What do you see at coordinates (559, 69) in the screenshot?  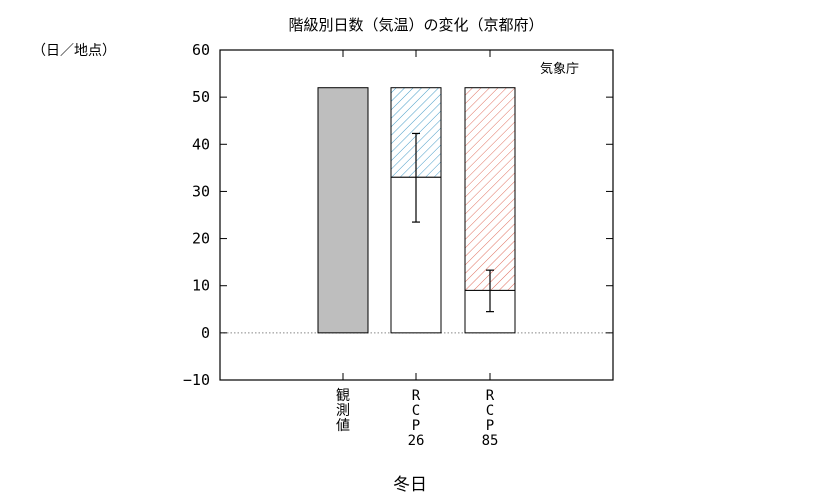 I see `source-note: 気象庁` at bounding box center [559, 69].